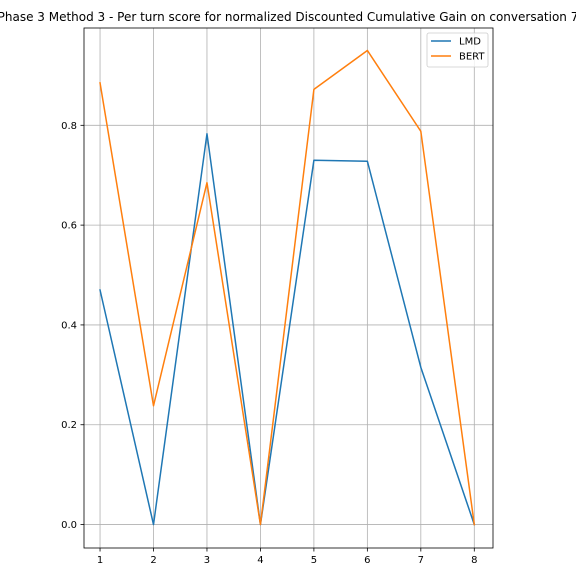 The width and height of the screenshot is (576, 576). What do you see at coordinates (421, 560) in the screenshot?
I see `x-tick-label: 7` at bounding box center [421, 560].